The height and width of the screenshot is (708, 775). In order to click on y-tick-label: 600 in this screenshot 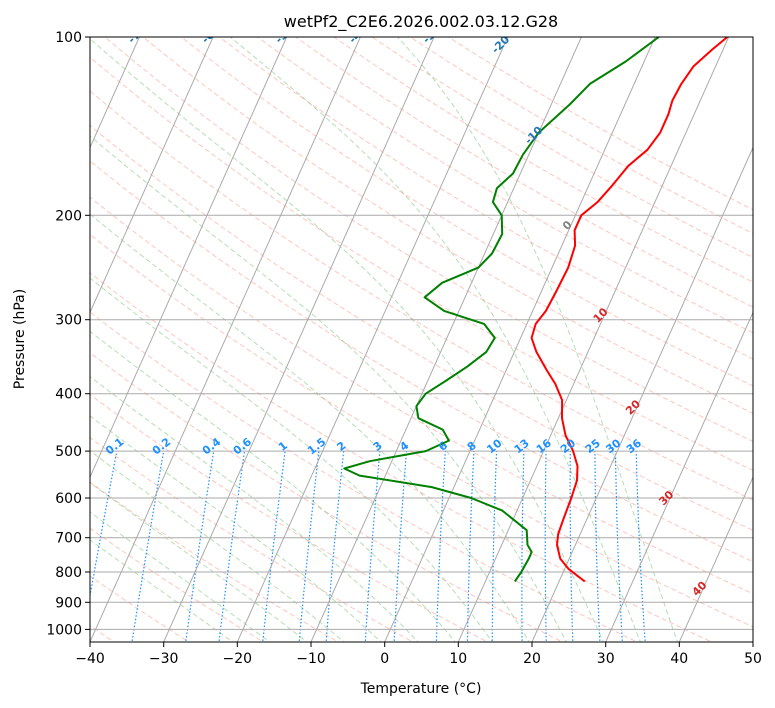, I will do `click(68, 499)`.